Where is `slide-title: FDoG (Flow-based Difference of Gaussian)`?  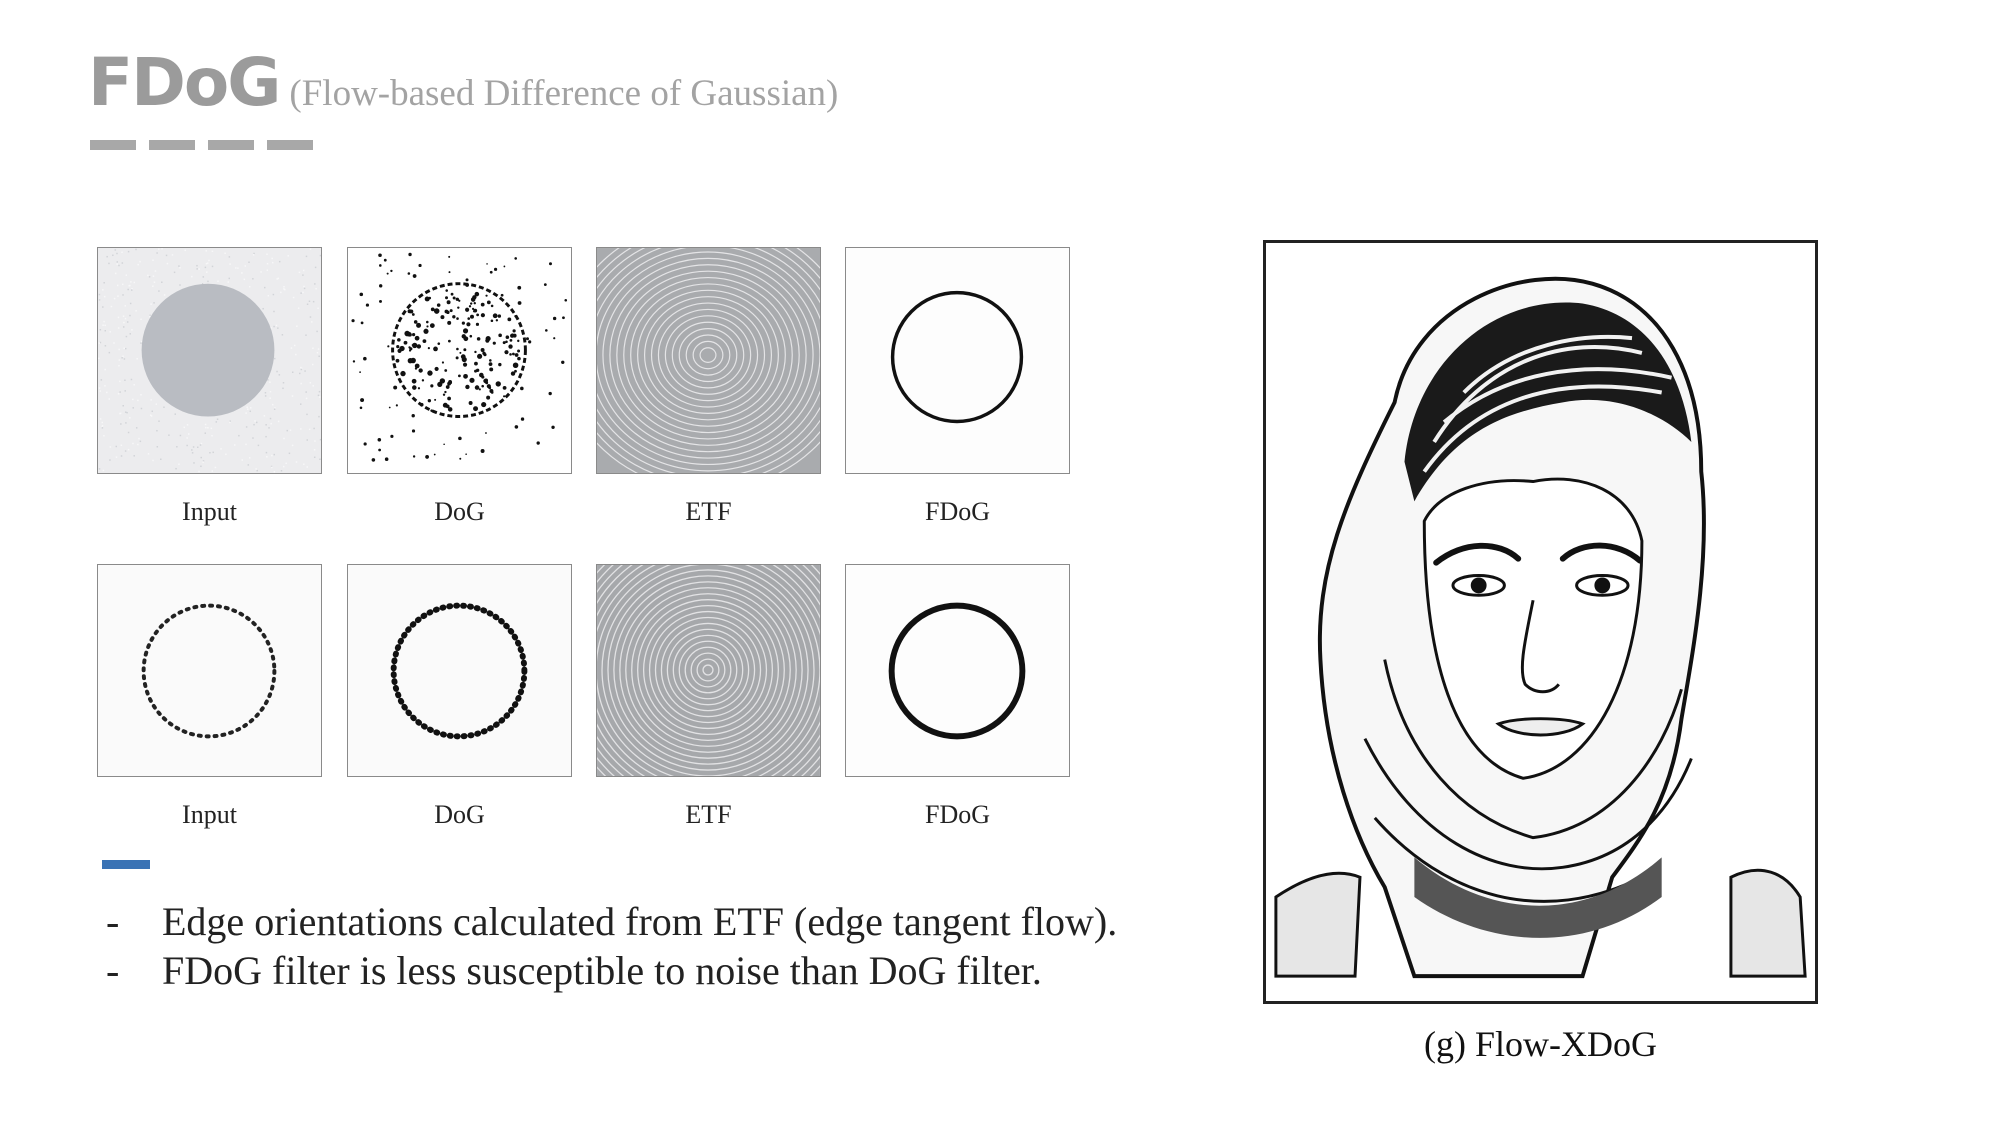
slide-title: FDoG (Flow-based Difference of Gaussian) is located at coordinates (463, 82).